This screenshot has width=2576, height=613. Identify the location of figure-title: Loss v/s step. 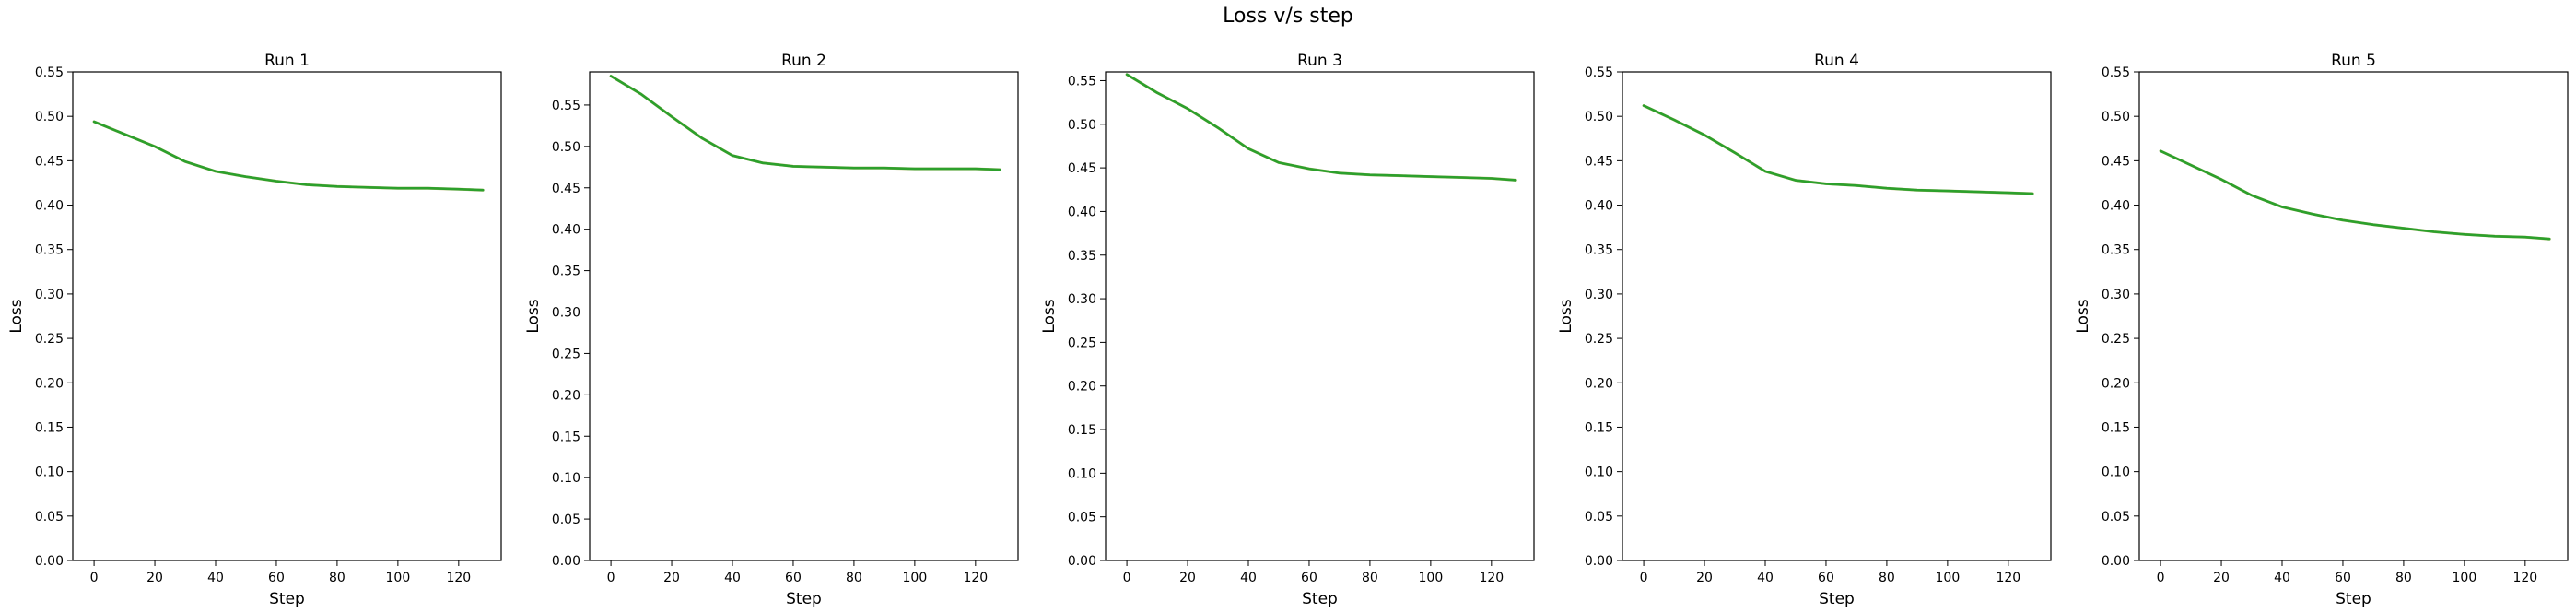
(1288, 16).